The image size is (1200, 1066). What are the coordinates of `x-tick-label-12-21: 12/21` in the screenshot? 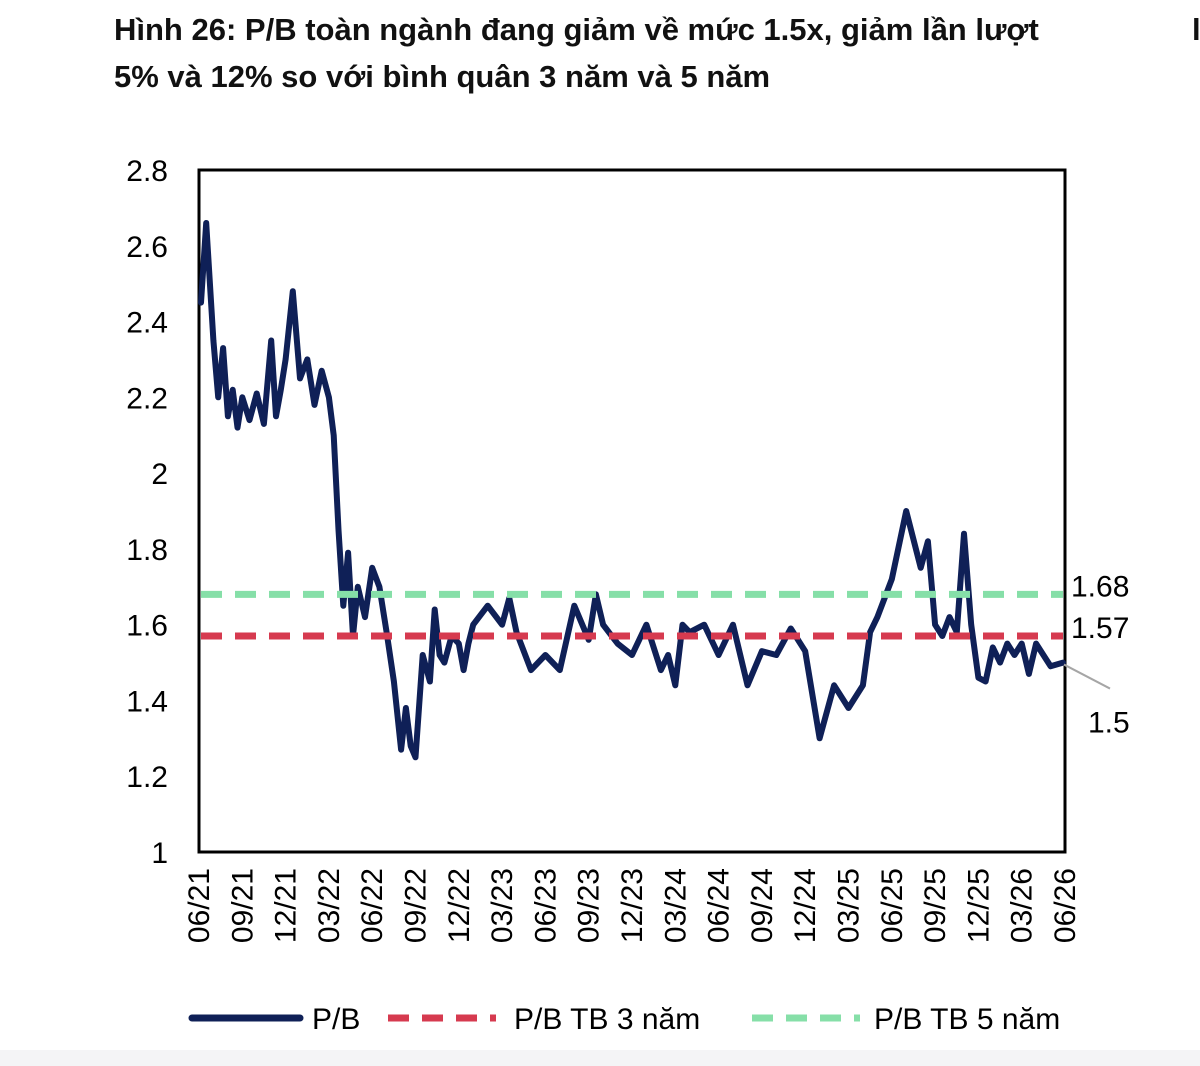 It's located at (286, 905).